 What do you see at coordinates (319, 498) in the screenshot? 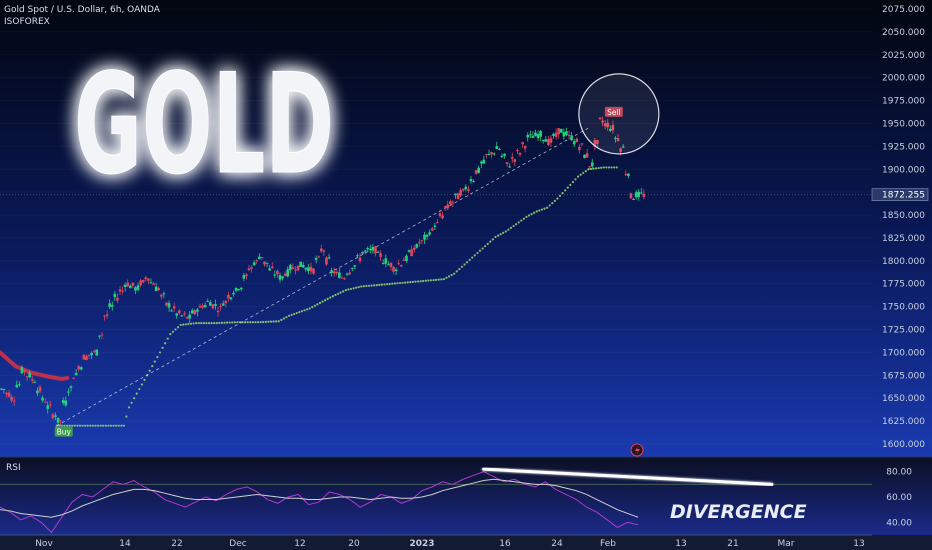
I see `rsi-ma-line` at bounding box center [319, 498].